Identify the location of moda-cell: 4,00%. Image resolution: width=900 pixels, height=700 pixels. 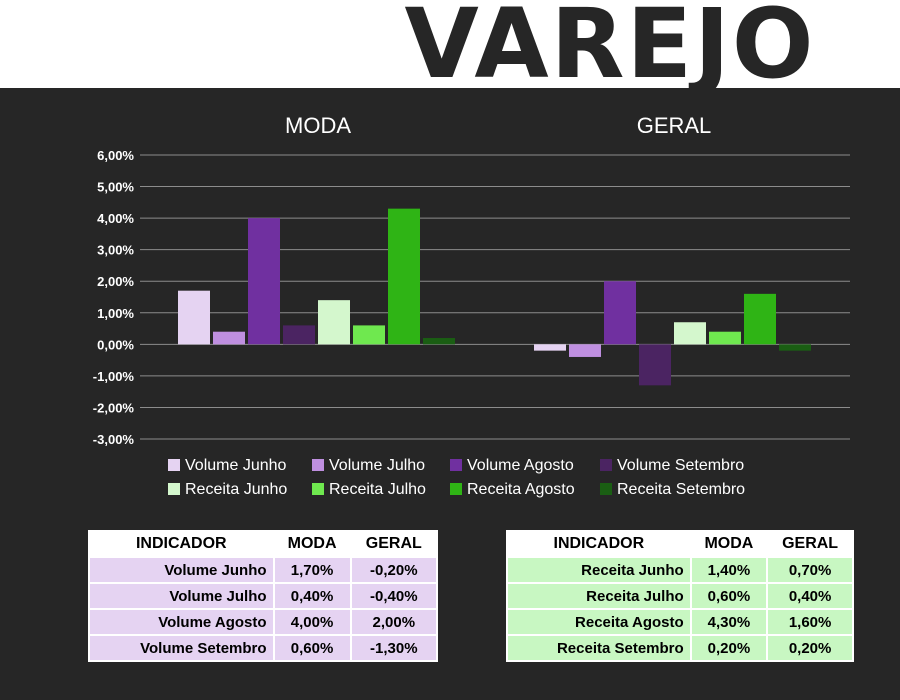
(312, 622).